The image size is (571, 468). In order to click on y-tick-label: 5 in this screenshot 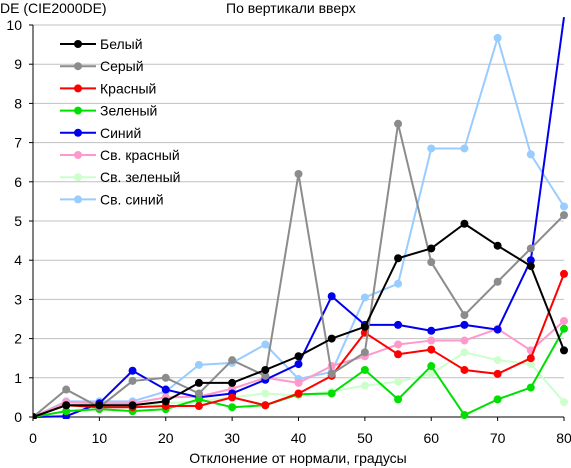, I will do `click(18, 221)`.